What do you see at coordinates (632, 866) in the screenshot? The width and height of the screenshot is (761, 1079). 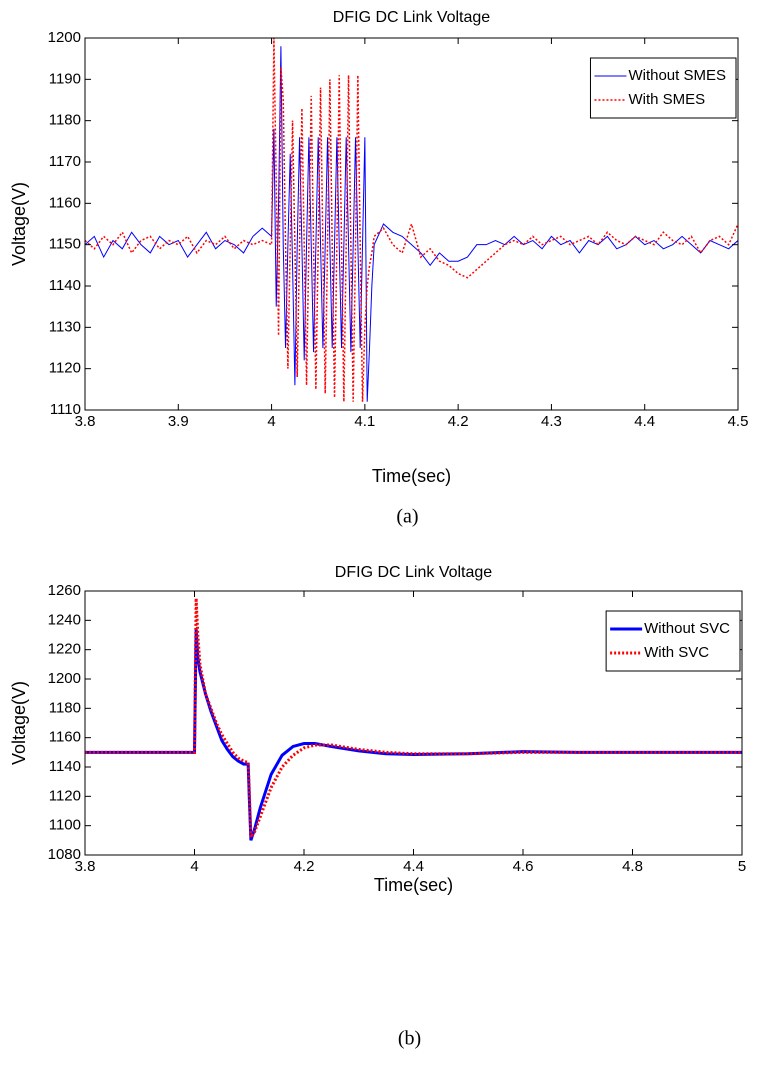 I see `x-tick-label: 4.8` at bounding box center [632, 866].